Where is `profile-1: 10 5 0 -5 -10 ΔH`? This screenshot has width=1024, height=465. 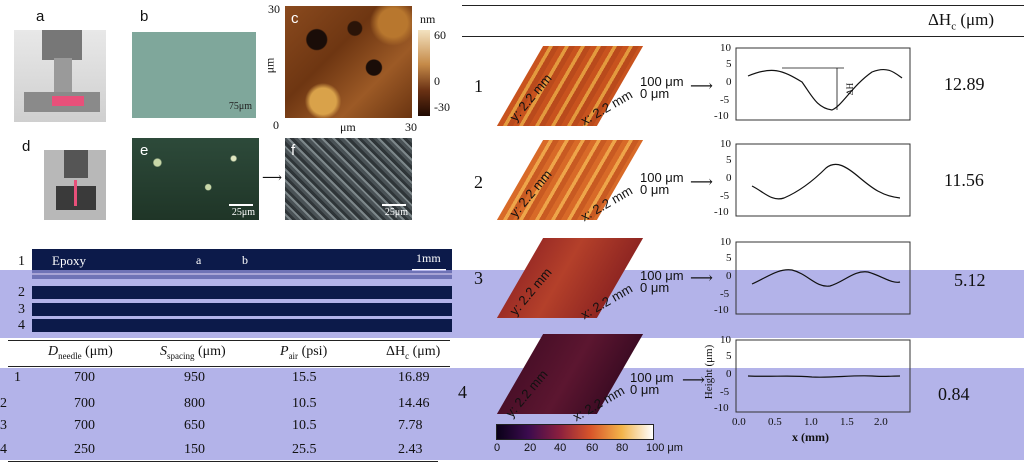
profile-1: 10 5 0 -5 -10 ΔH is located at coordinates (812, 83).